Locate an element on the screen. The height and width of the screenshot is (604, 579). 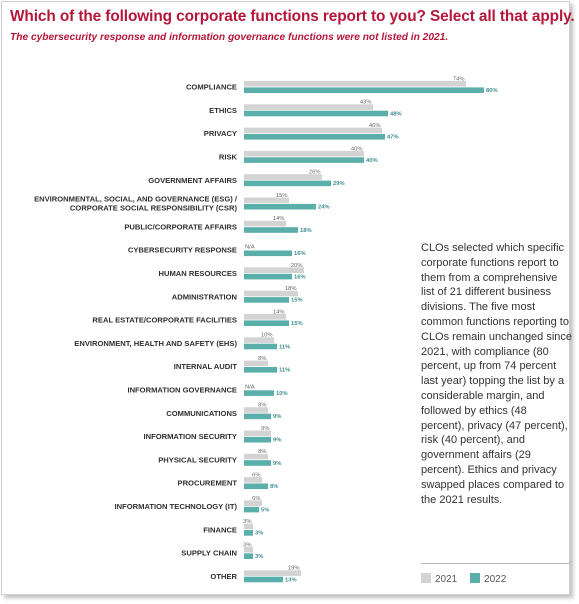
value-label-2022-finance: 3% is located at coordinates (259, 534).